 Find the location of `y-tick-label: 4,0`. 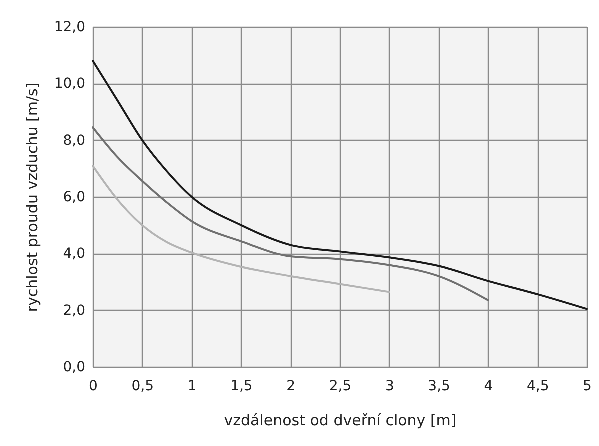

y-tick-label: 4,0 is located at coordinates (74, 254).